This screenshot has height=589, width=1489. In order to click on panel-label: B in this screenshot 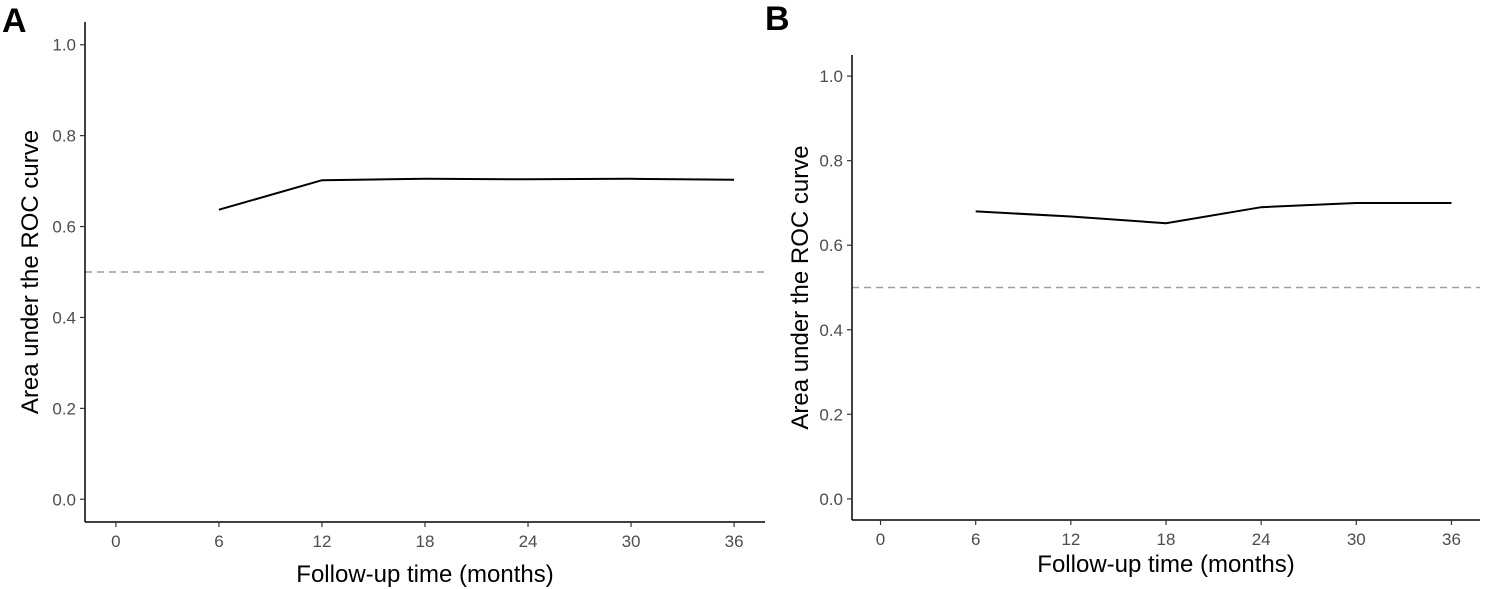, I will do `click(777, 19)`.